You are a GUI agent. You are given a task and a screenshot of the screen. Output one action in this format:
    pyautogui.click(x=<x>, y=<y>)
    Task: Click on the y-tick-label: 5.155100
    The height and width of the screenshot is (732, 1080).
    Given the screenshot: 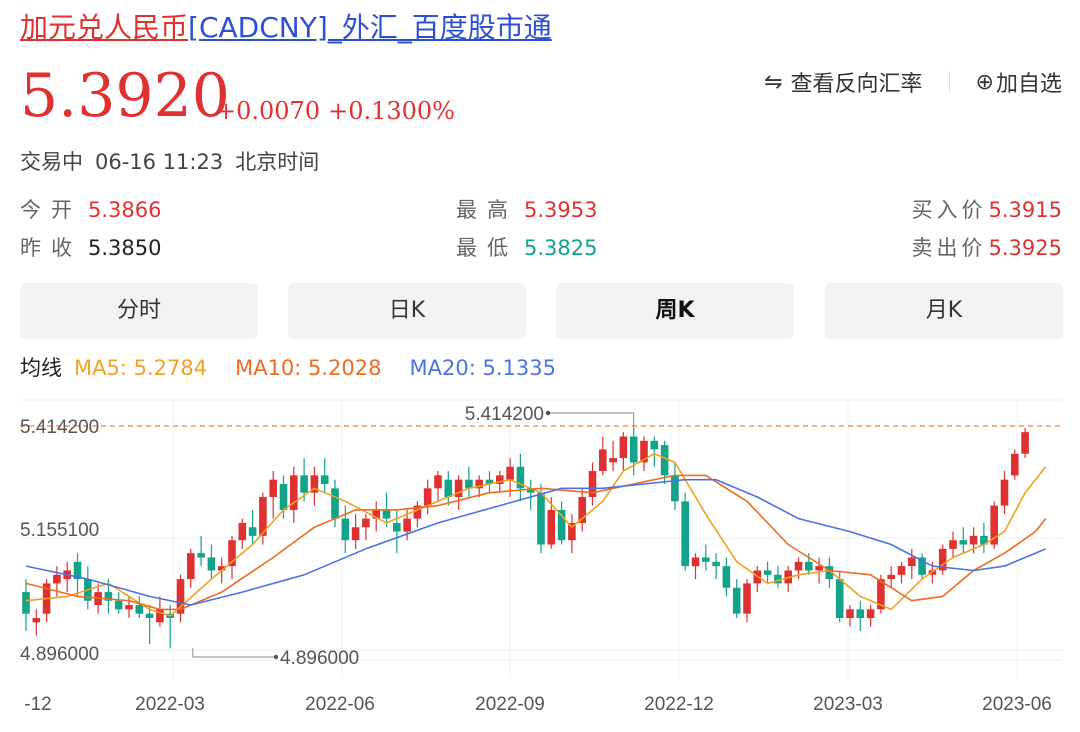 What is the action you would take?
    pyautogui.click(x=59, y=530)
    